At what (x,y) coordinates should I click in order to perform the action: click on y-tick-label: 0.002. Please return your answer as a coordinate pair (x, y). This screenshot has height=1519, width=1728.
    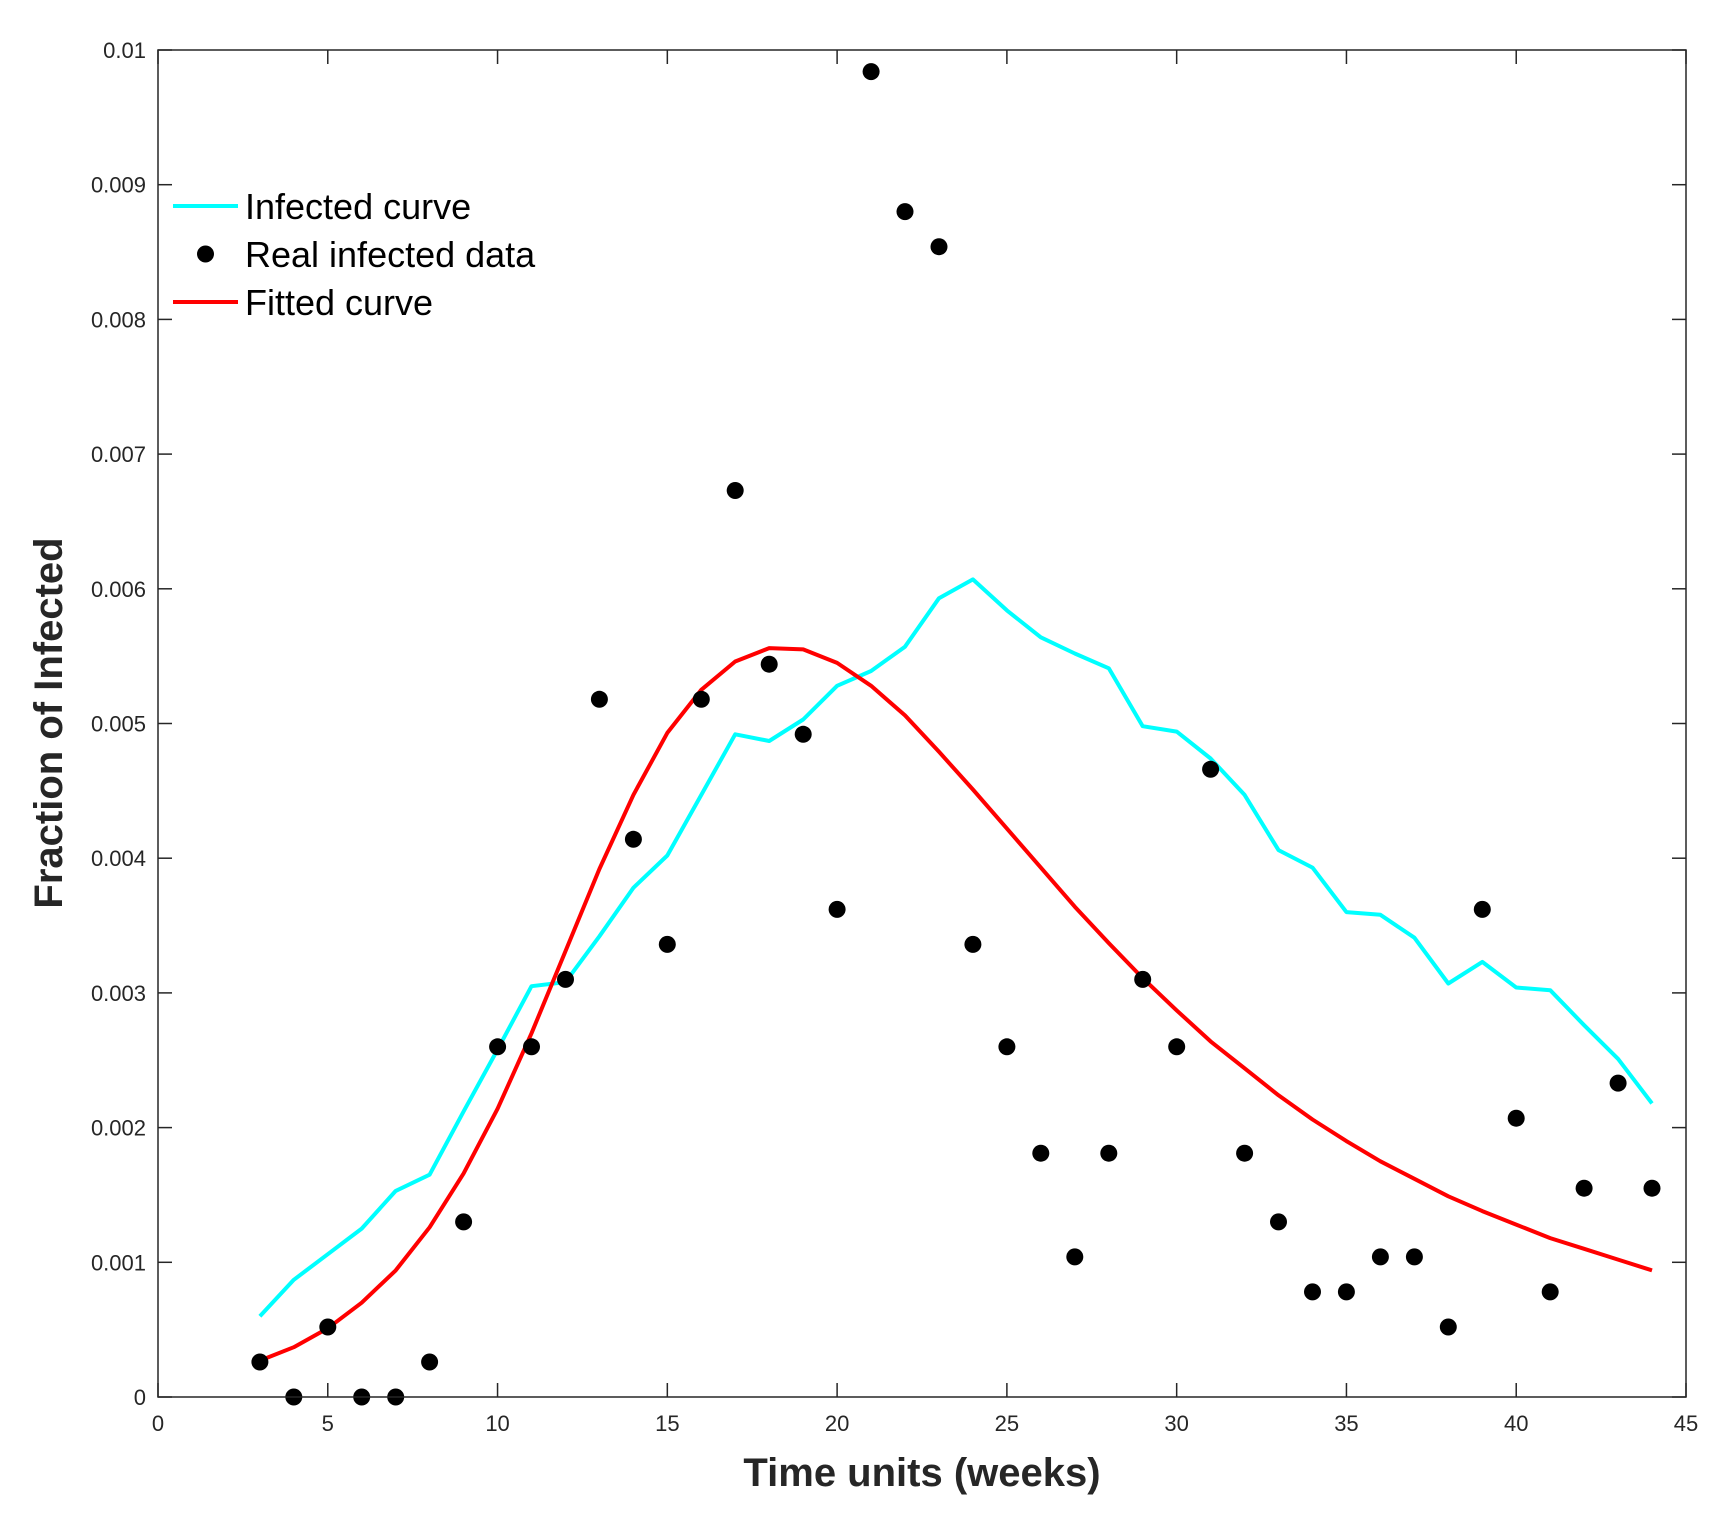
    Looking at the image, I should click on (118, 1128).